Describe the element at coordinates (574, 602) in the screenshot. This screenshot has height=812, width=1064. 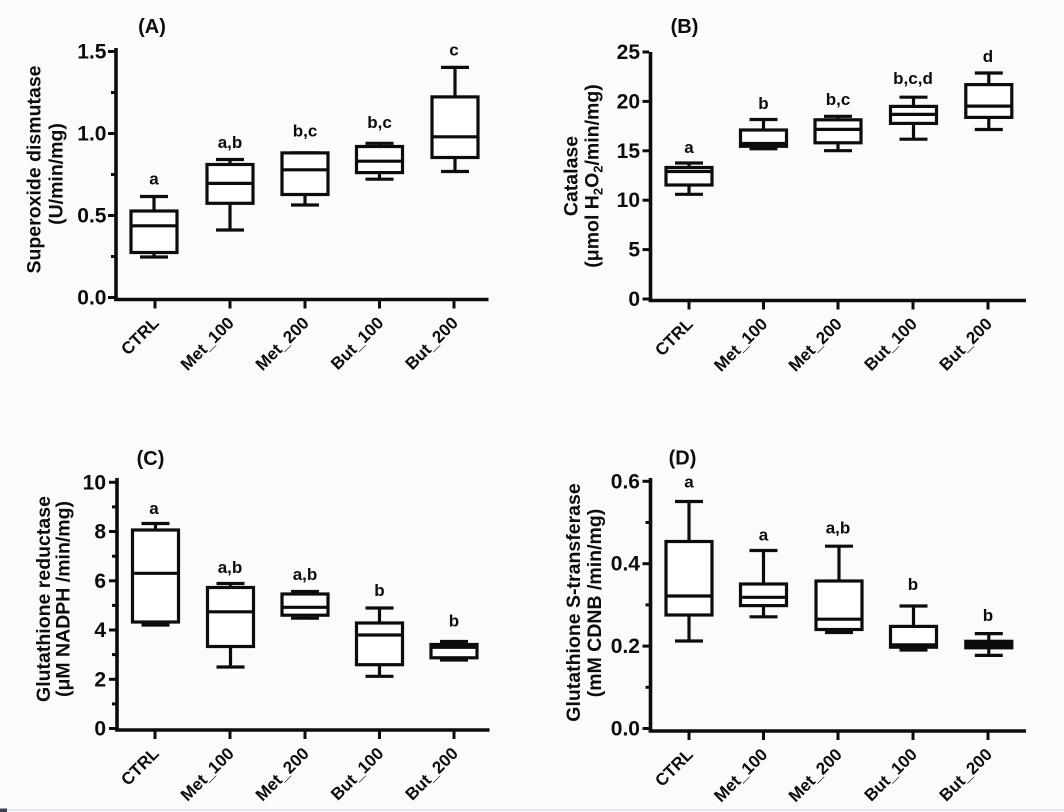
I see `svg-text: Glutathione S-transferase` at that location.